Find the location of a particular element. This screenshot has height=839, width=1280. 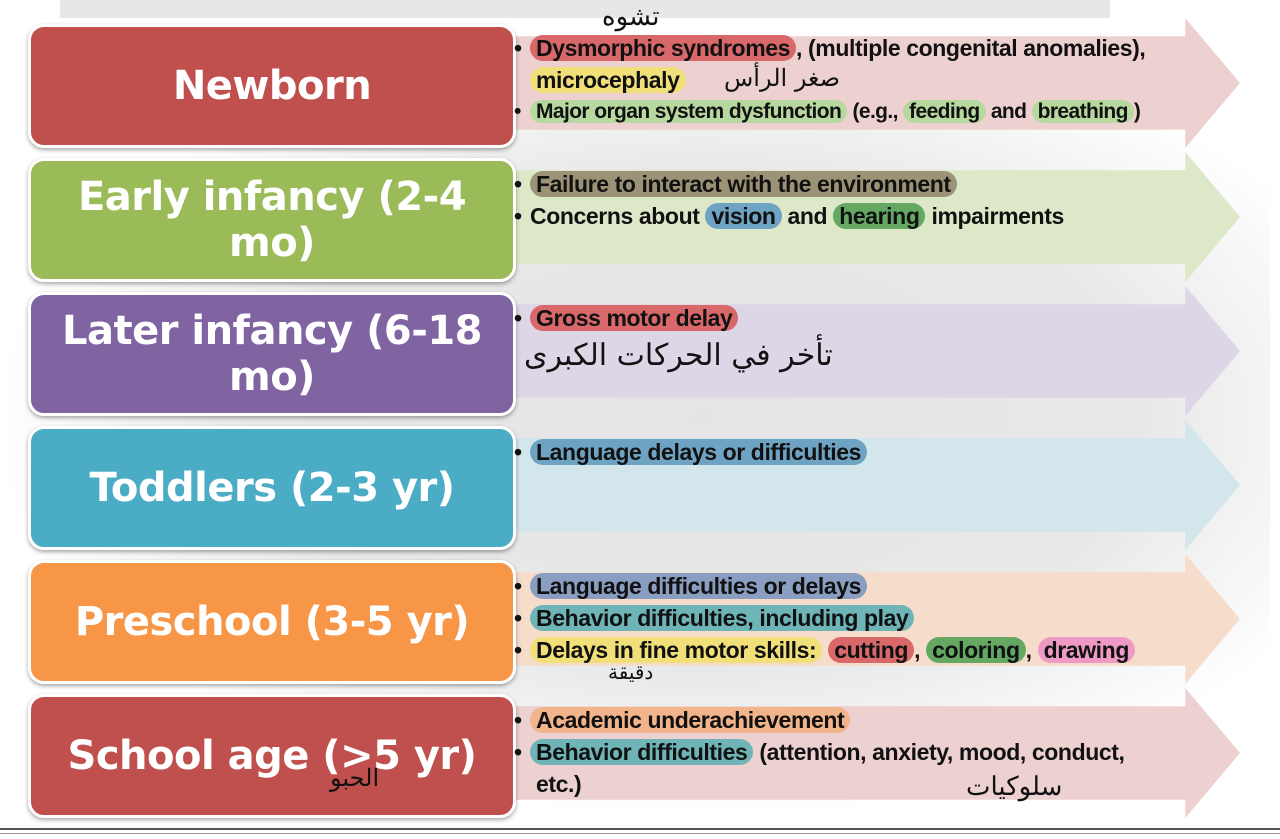

highlight-red: cutting is located at coordinates (871, 650).